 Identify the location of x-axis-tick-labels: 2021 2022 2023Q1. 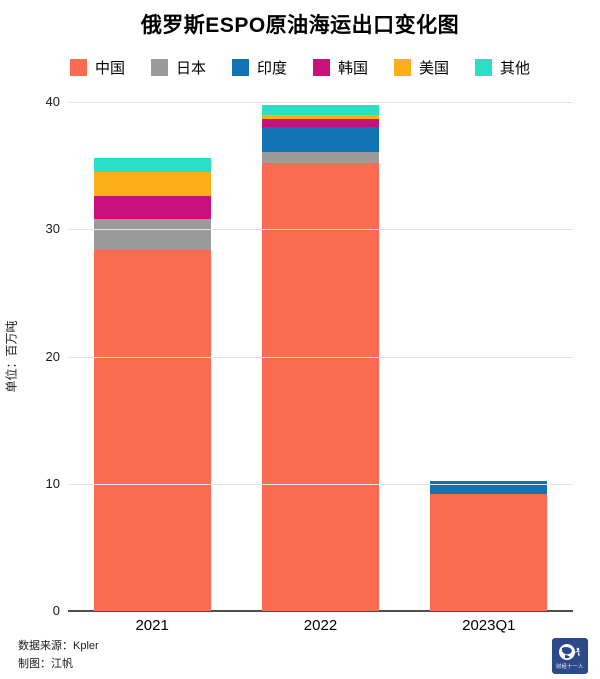
(320, 625).